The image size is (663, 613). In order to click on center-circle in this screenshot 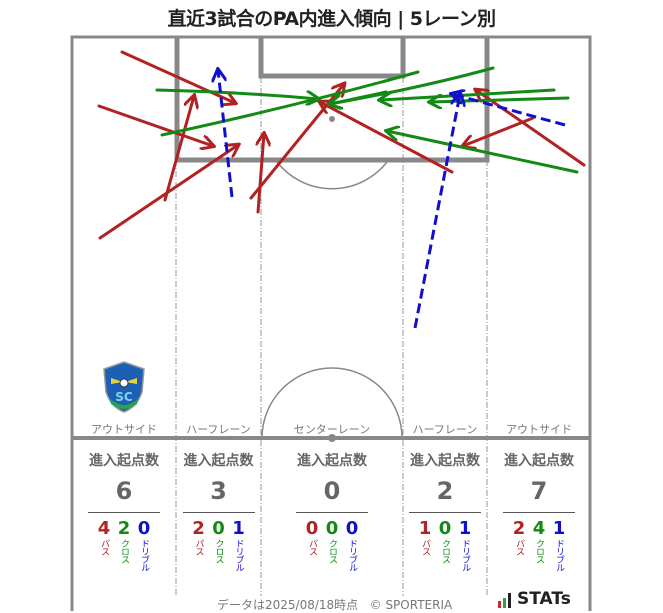, I will do `click(332, 403)`.